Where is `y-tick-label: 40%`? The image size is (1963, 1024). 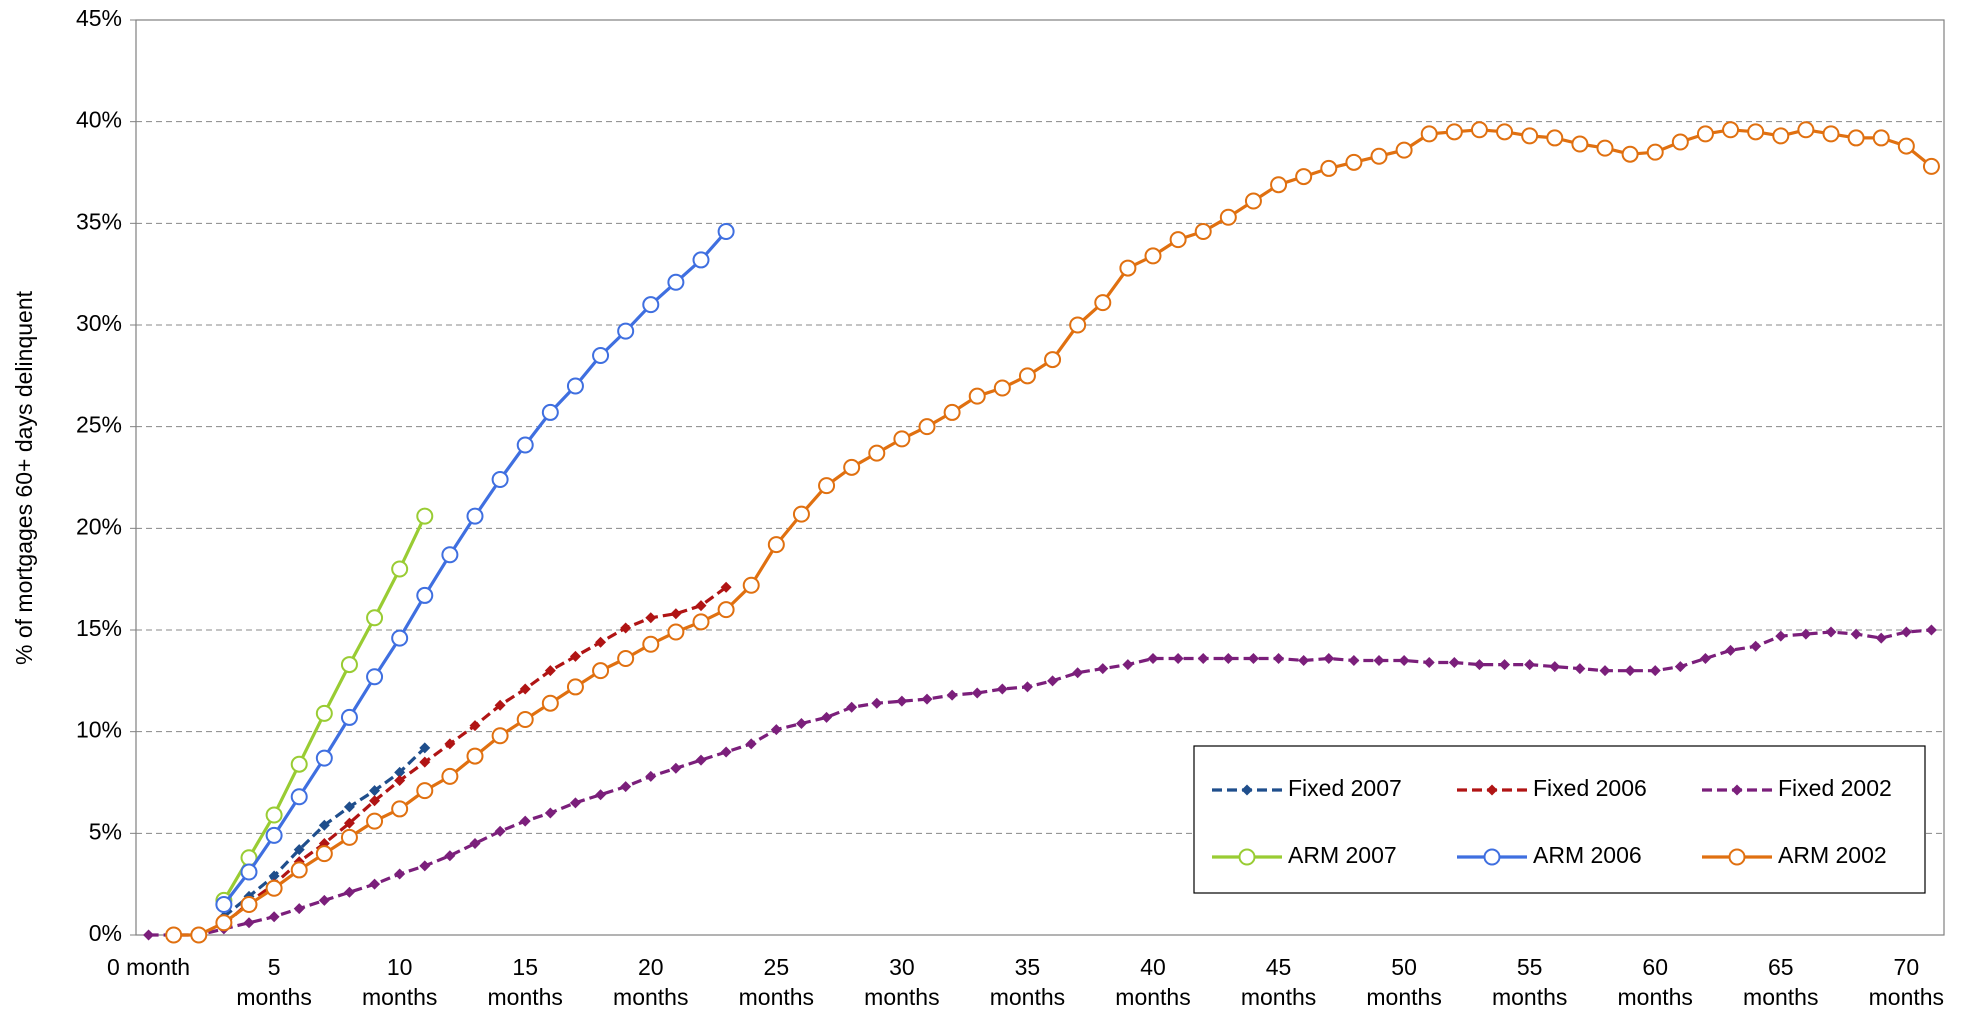 y-tick-label: 40% is located at coordinates (99, 120).